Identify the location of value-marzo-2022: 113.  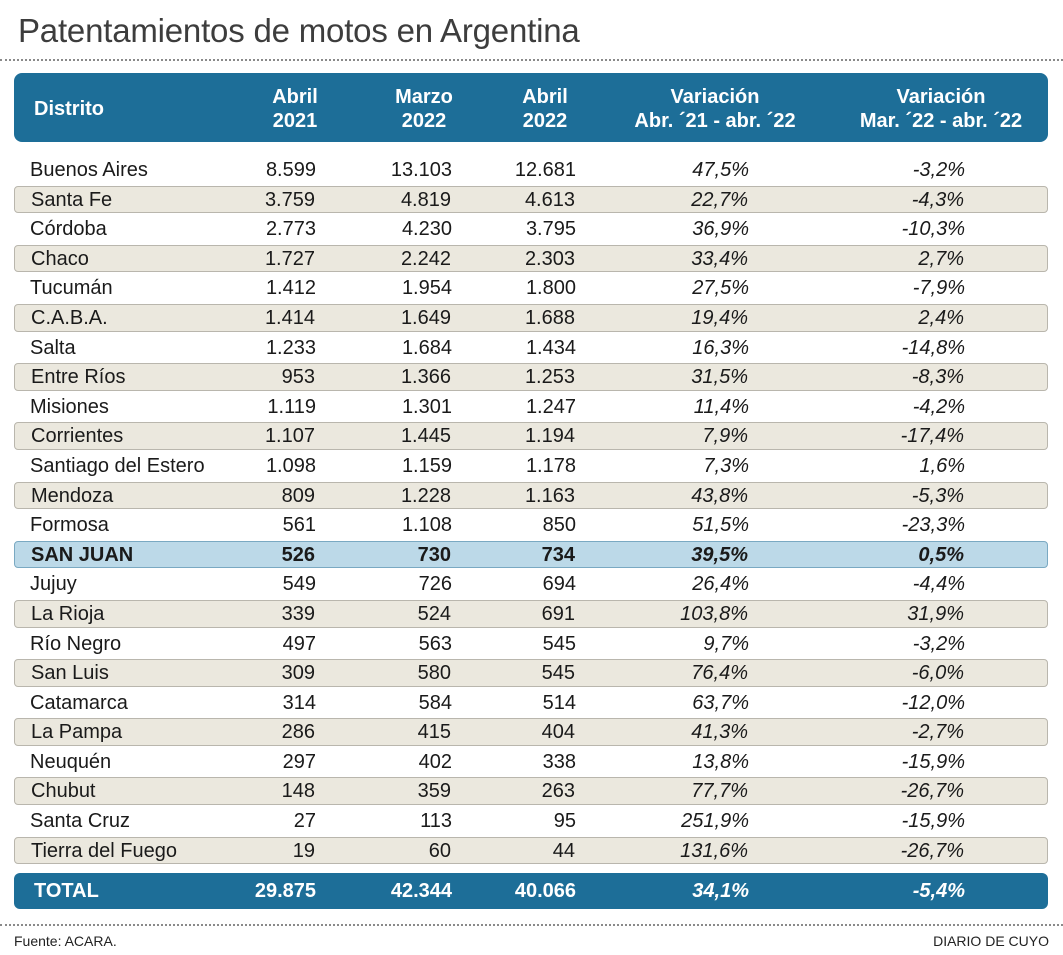
(436, 821).